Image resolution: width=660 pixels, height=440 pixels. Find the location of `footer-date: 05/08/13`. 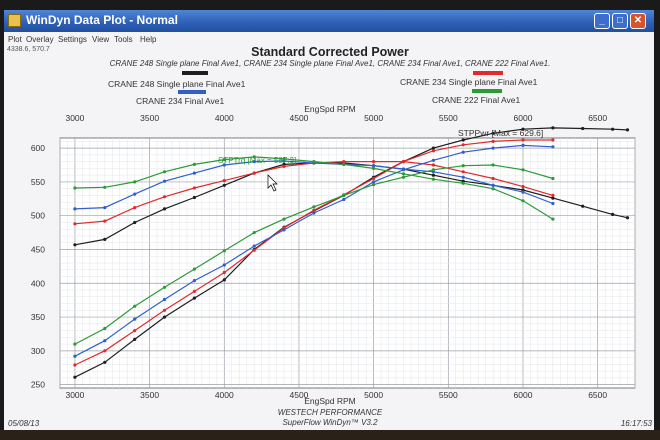

footer-date: 05/08/13 is located at coordinates (24, 423).